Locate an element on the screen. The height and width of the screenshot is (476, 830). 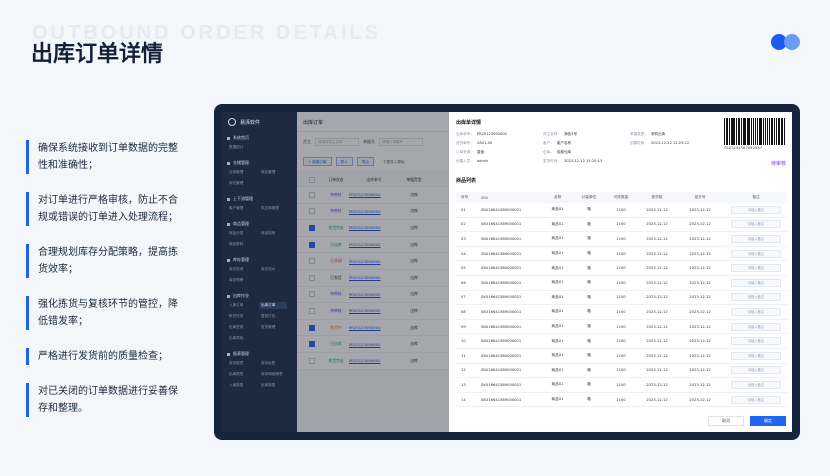
sidebar-item: 库存查询 is located at coordinates (236, 269).